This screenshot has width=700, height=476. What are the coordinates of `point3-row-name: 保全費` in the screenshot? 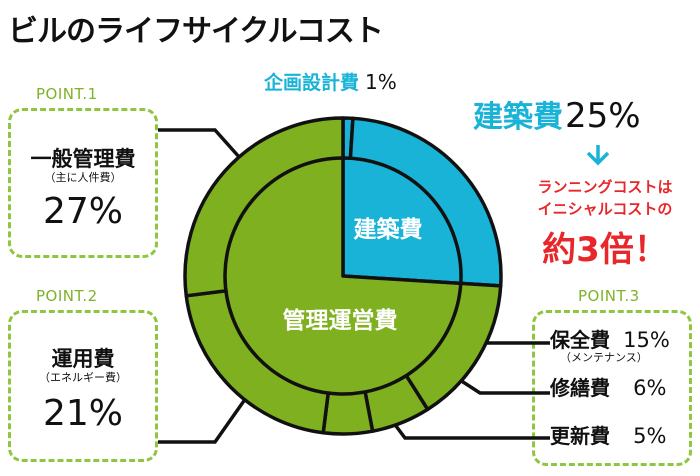 It's located at (580, 340).